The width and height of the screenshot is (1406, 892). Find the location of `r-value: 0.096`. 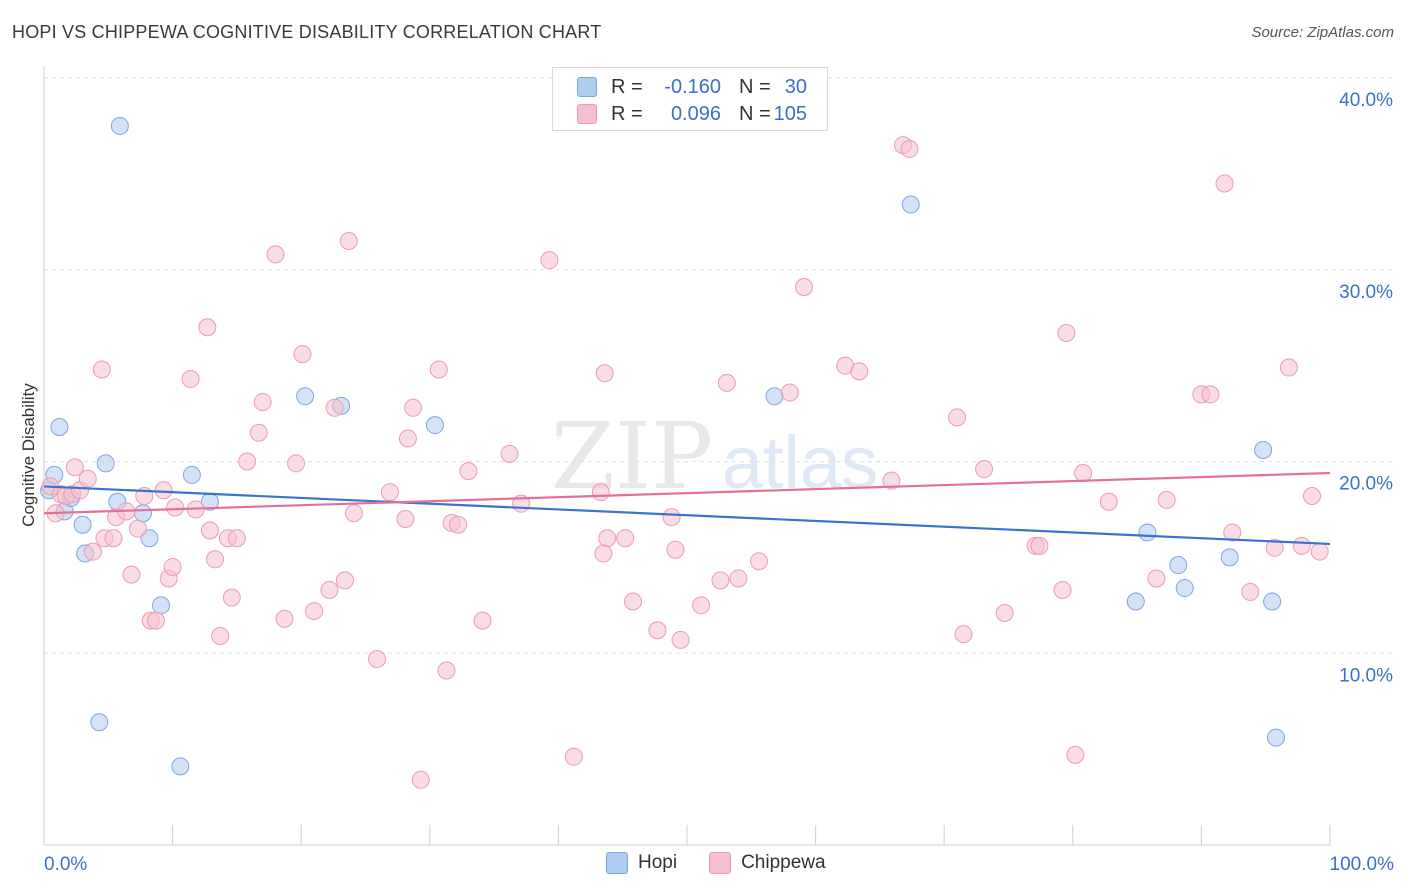

r-value: 0.096 is located at coordinates (695, 113).